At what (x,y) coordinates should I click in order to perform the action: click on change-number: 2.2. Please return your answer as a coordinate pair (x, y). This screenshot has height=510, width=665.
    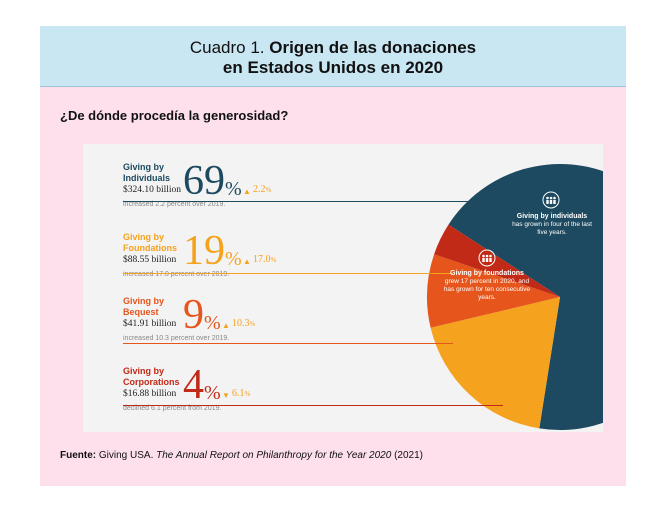
    Looking at the image, I should click on (259, 189).